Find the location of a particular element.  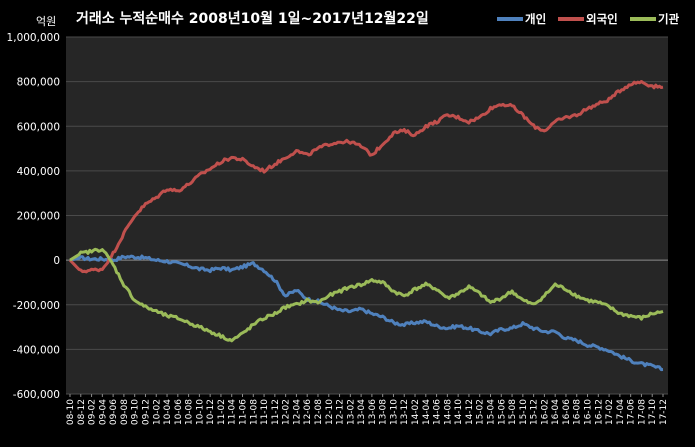

x-tick-label: 10-08 is located at coordinates (190, 412).